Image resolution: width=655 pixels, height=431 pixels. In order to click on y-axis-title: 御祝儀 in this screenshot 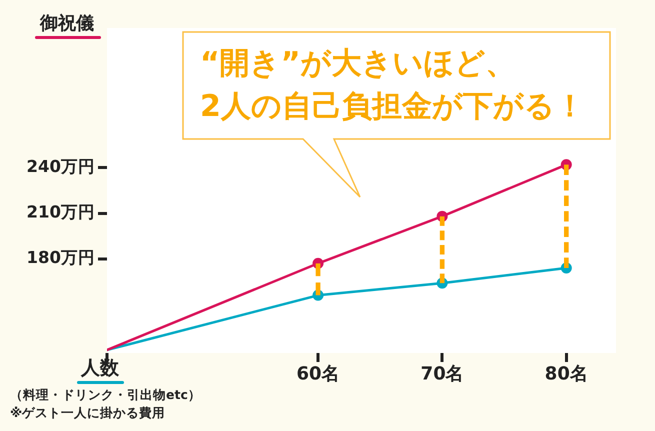, I will do `click(67, 23)`.